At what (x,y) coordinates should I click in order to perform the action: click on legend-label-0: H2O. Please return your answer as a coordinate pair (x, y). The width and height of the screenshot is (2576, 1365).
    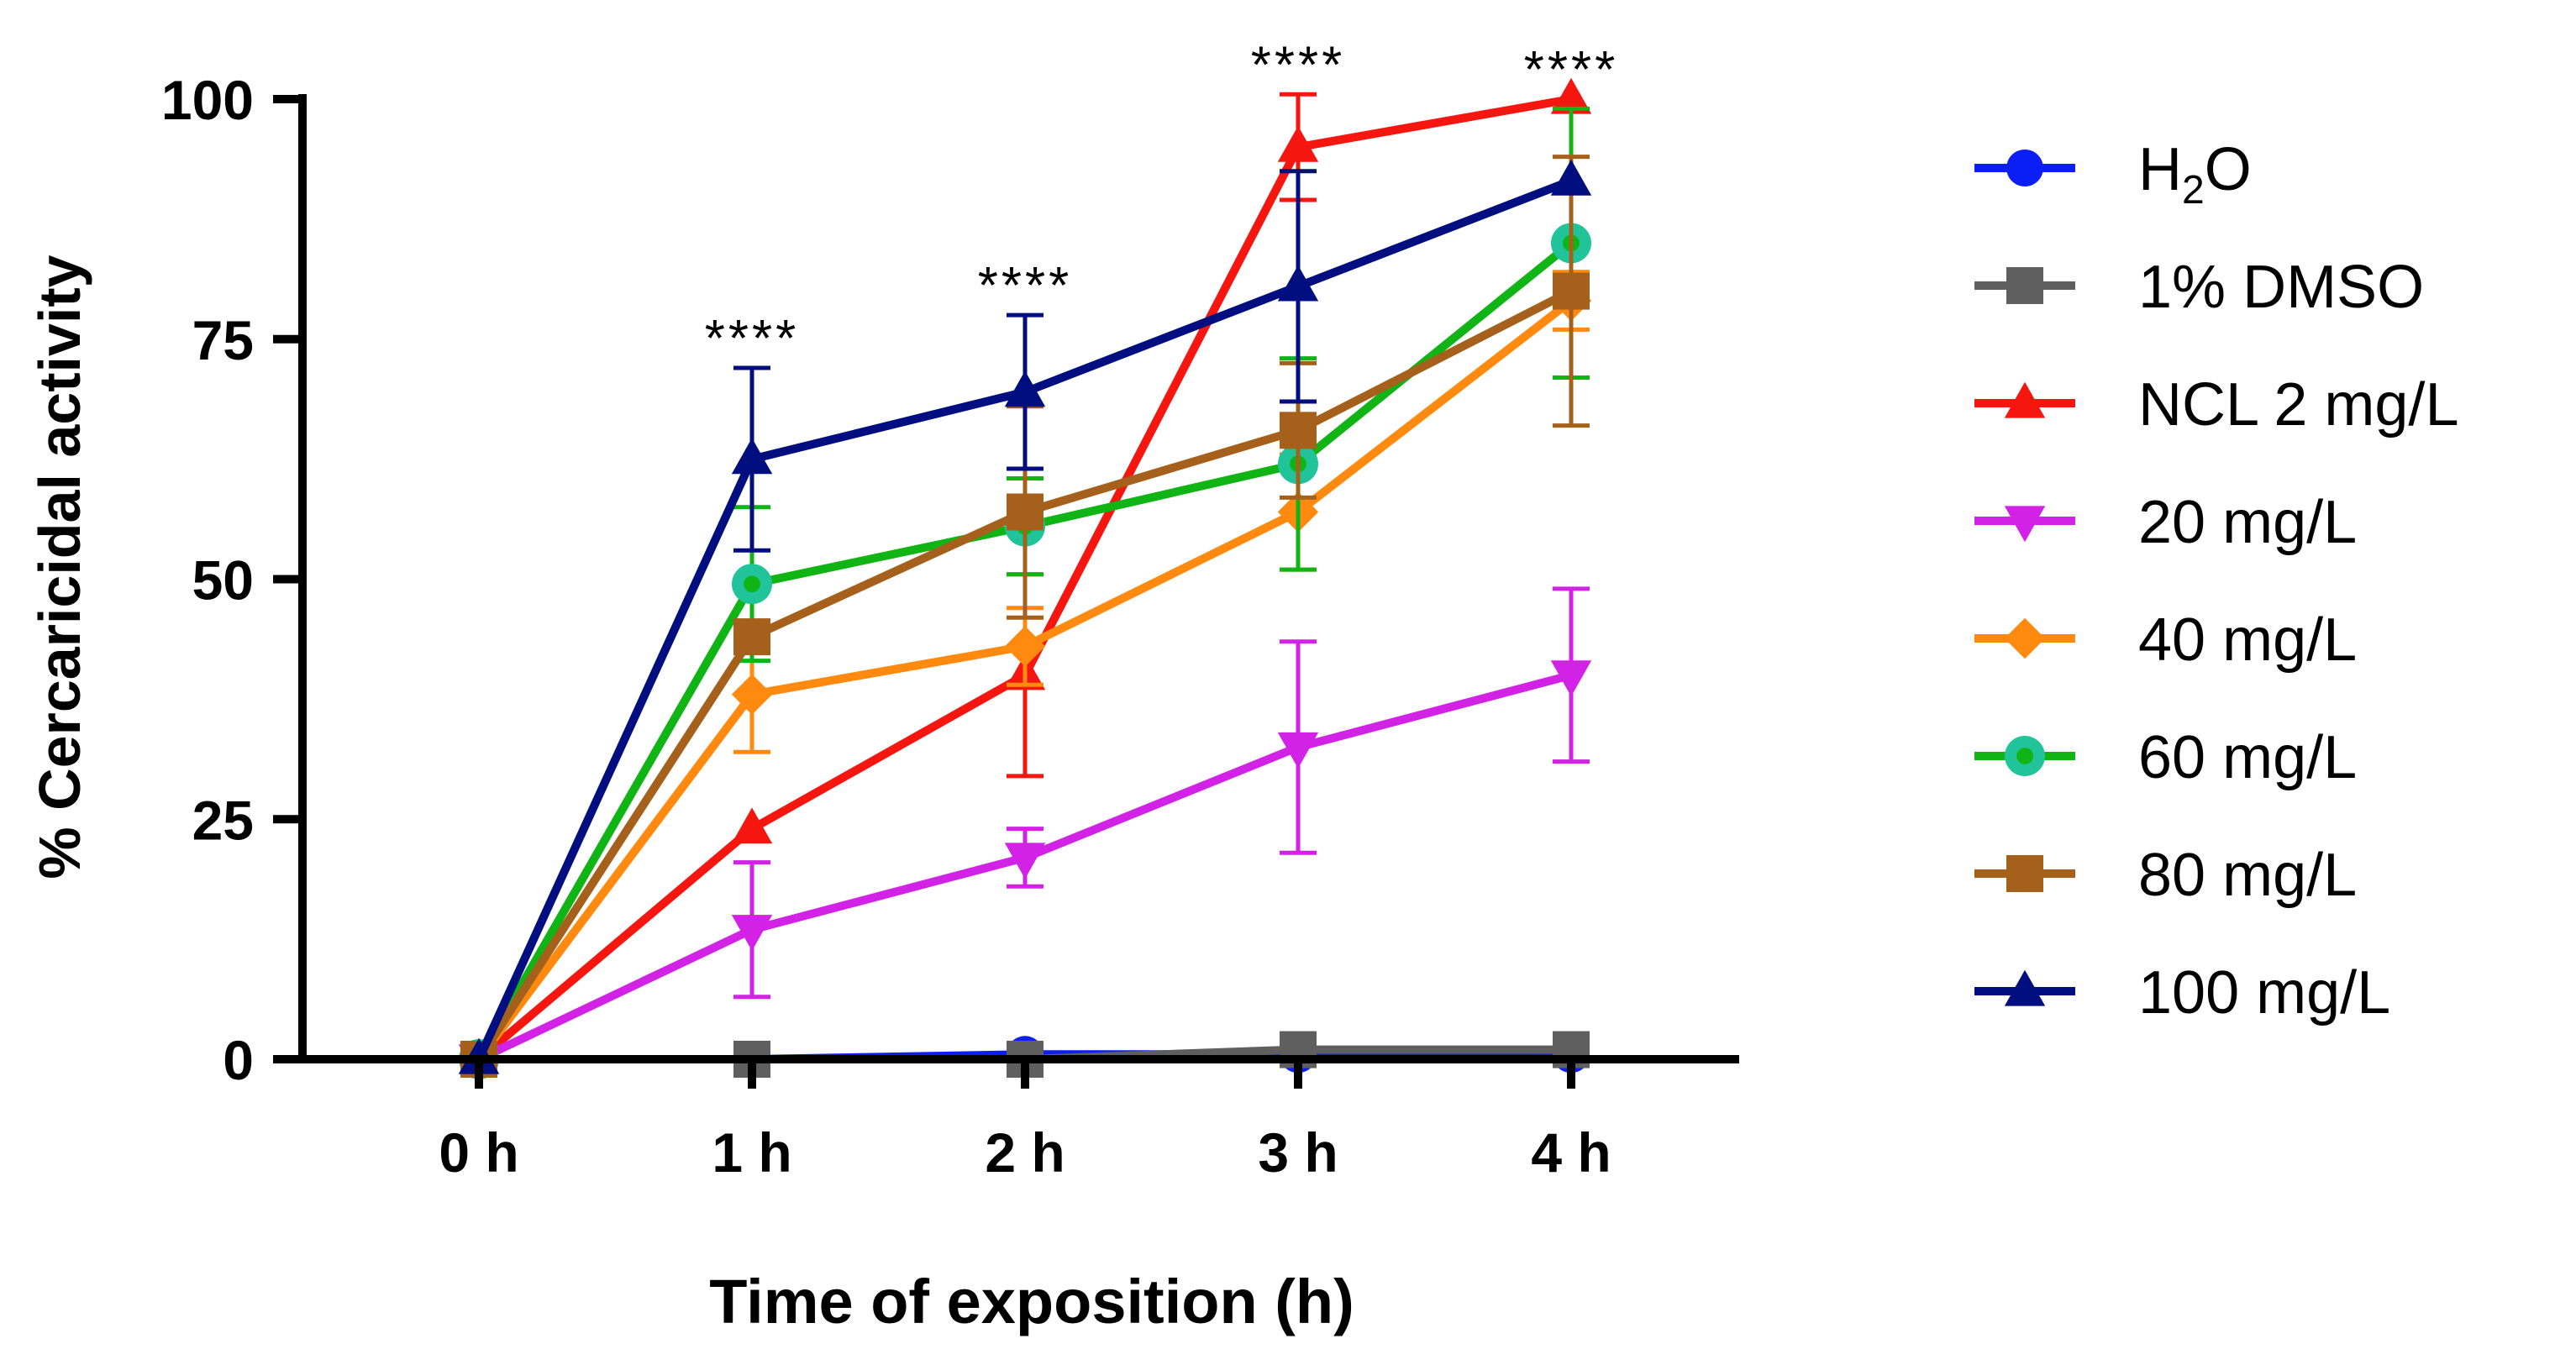
    Looking at the image, I should click on (2195, 174).